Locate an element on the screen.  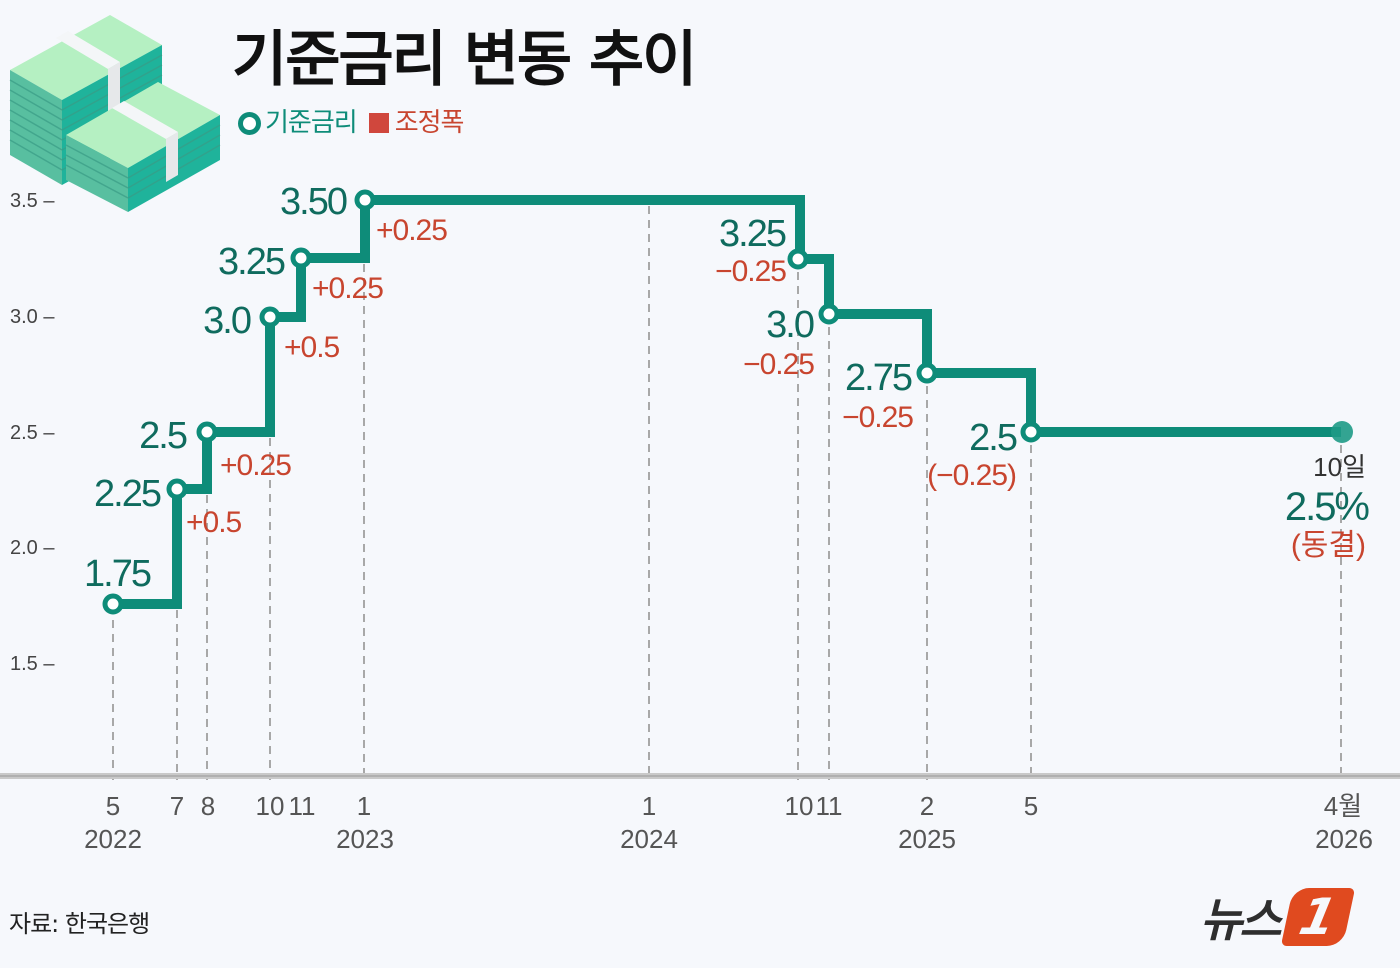
y-tick: 2.5 – is located at coordinates (32, 433).